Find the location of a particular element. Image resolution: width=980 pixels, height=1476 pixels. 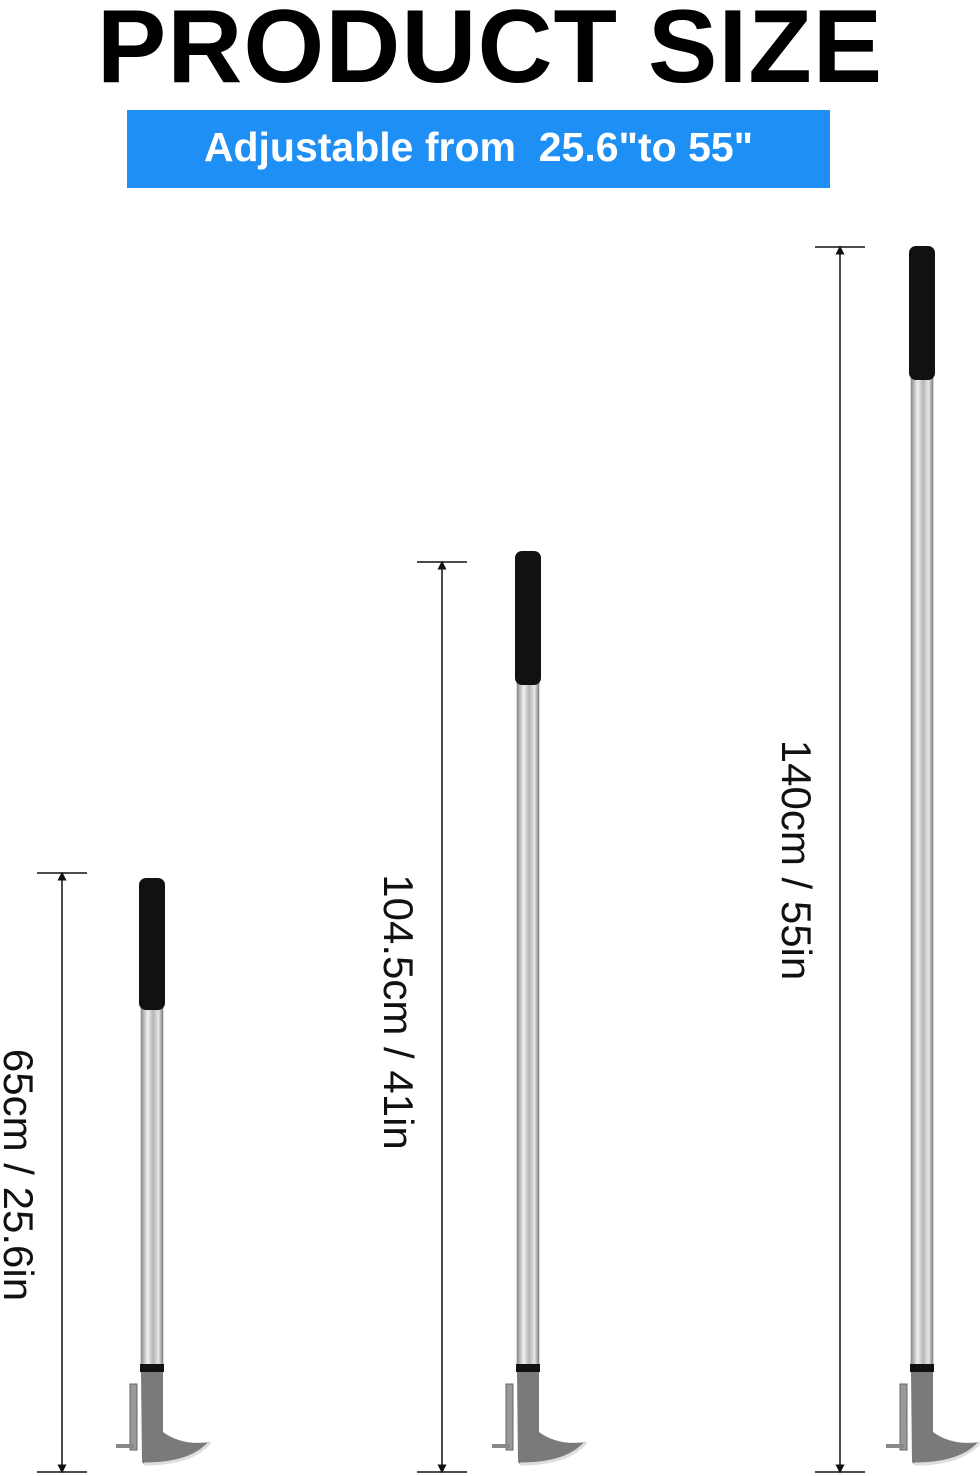

tool-long is located at coordinates (932, 856).